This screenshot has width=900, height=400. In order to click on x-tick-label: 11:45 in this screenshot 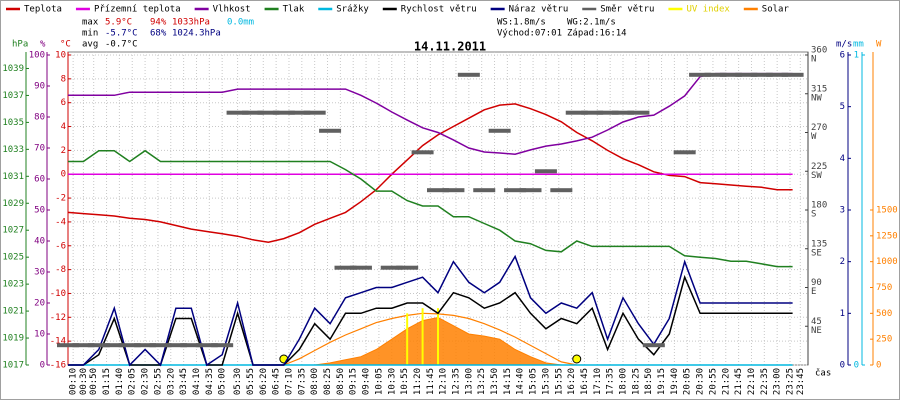, I will do `click(431, 381)`.